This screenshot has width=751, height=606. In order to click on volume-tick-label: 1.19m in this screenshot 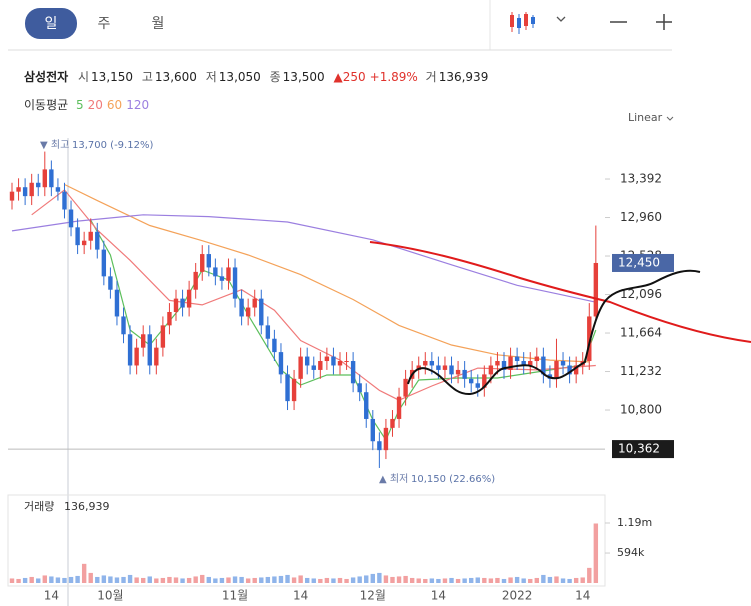, I will do `click(634, 522)`.